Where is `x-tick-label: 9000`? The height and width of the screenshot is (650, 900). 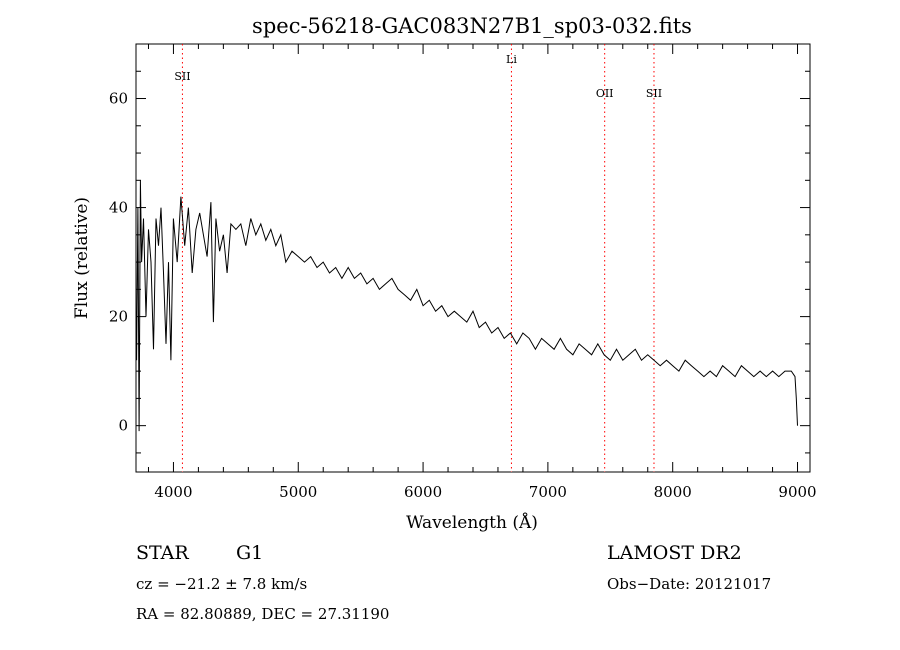 x-tick-label: 9000 is located at coordinates (797, 492).